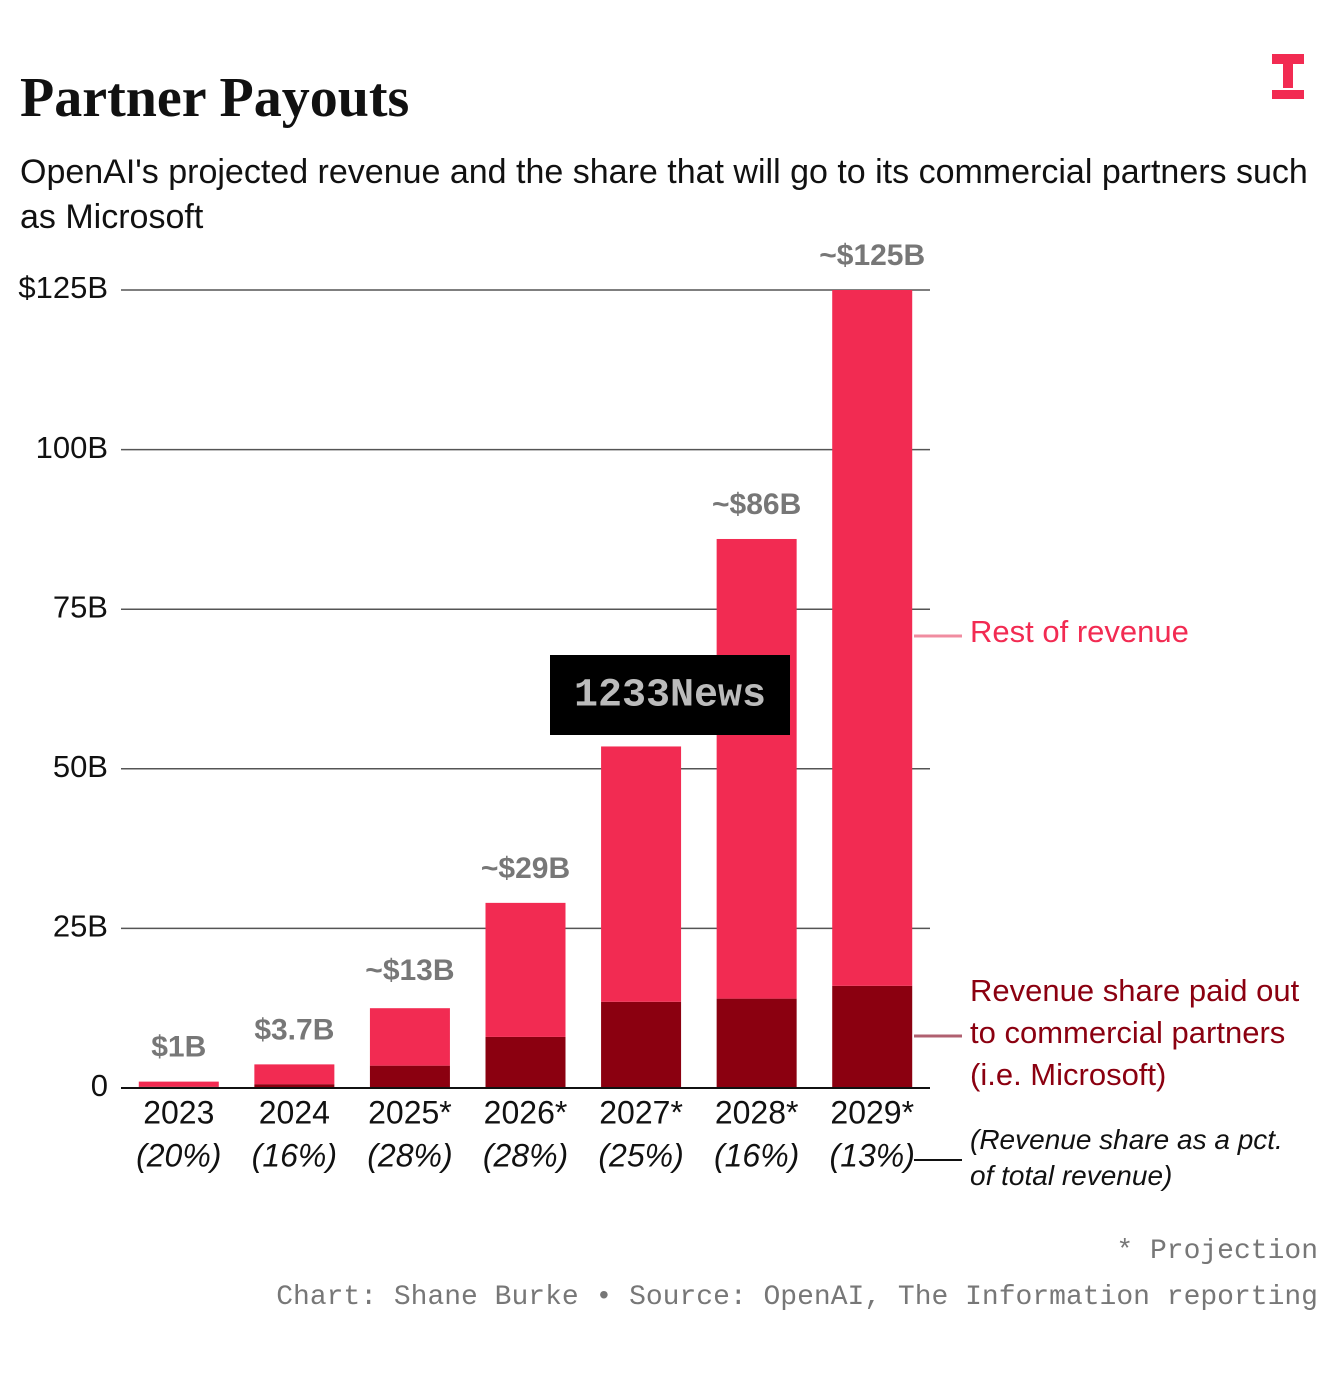 This screenshot has width=1340, height=1390. Describe the element at coordinates (757, 1112) in the screenshot. I see `x-tick-label: 2028*` at that location.